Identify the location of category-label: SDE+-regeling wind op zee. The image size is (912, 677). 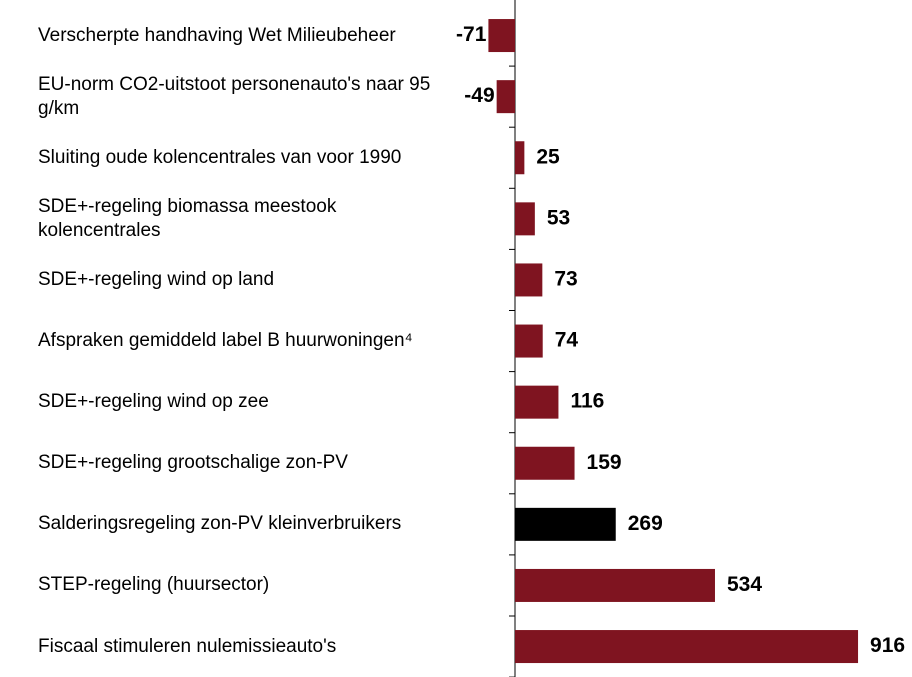
(153, 402).